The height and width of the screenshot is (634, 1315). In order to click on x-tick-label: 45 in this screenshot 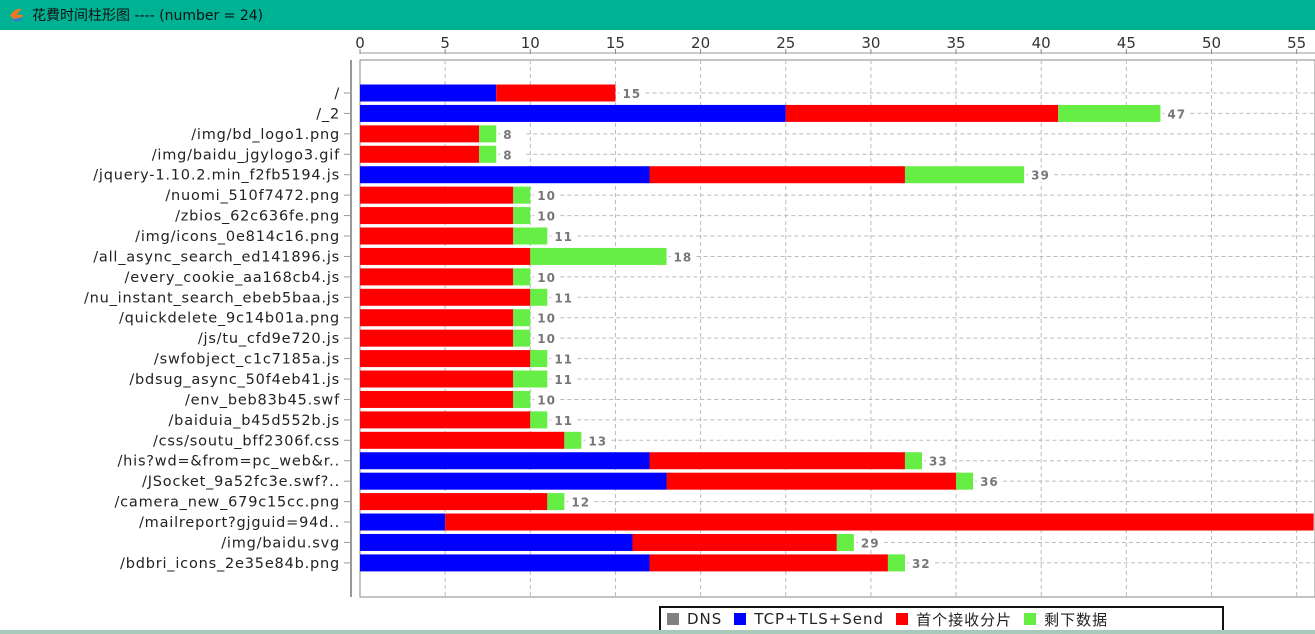, I will do `click(1126, 43)`.